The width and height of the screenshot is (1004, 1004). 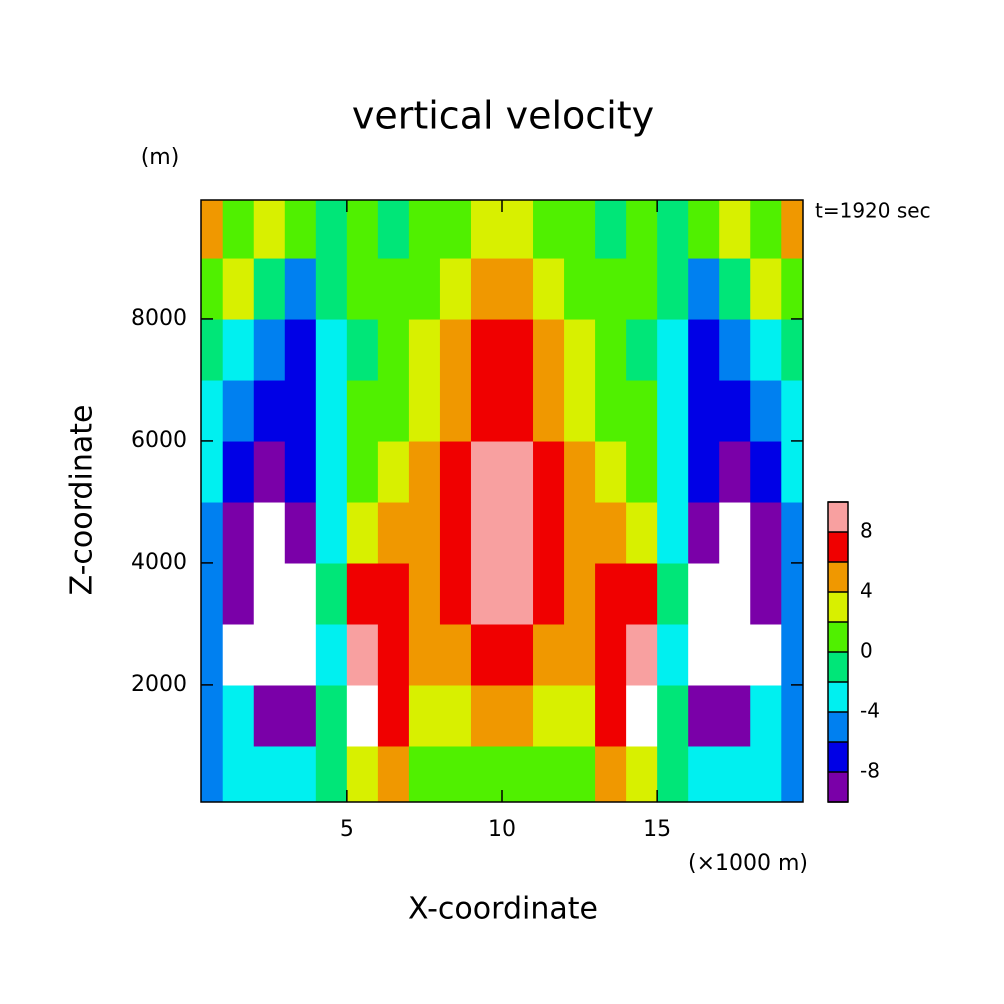 I want to click on y-tick-label: 2000, so click(x=159, y=684).